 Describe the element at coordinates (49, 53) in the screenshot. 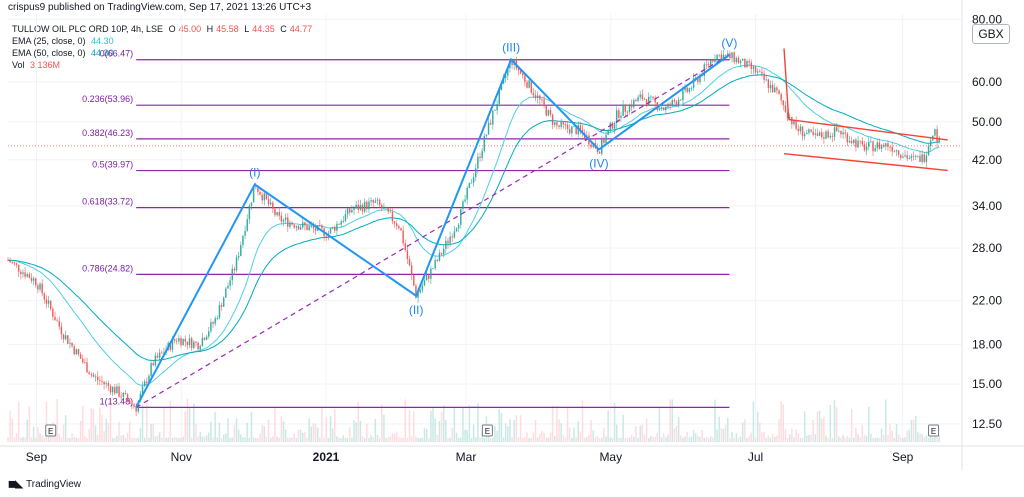

I see `ema50-label: EMA (50, close, 0)` at that location.